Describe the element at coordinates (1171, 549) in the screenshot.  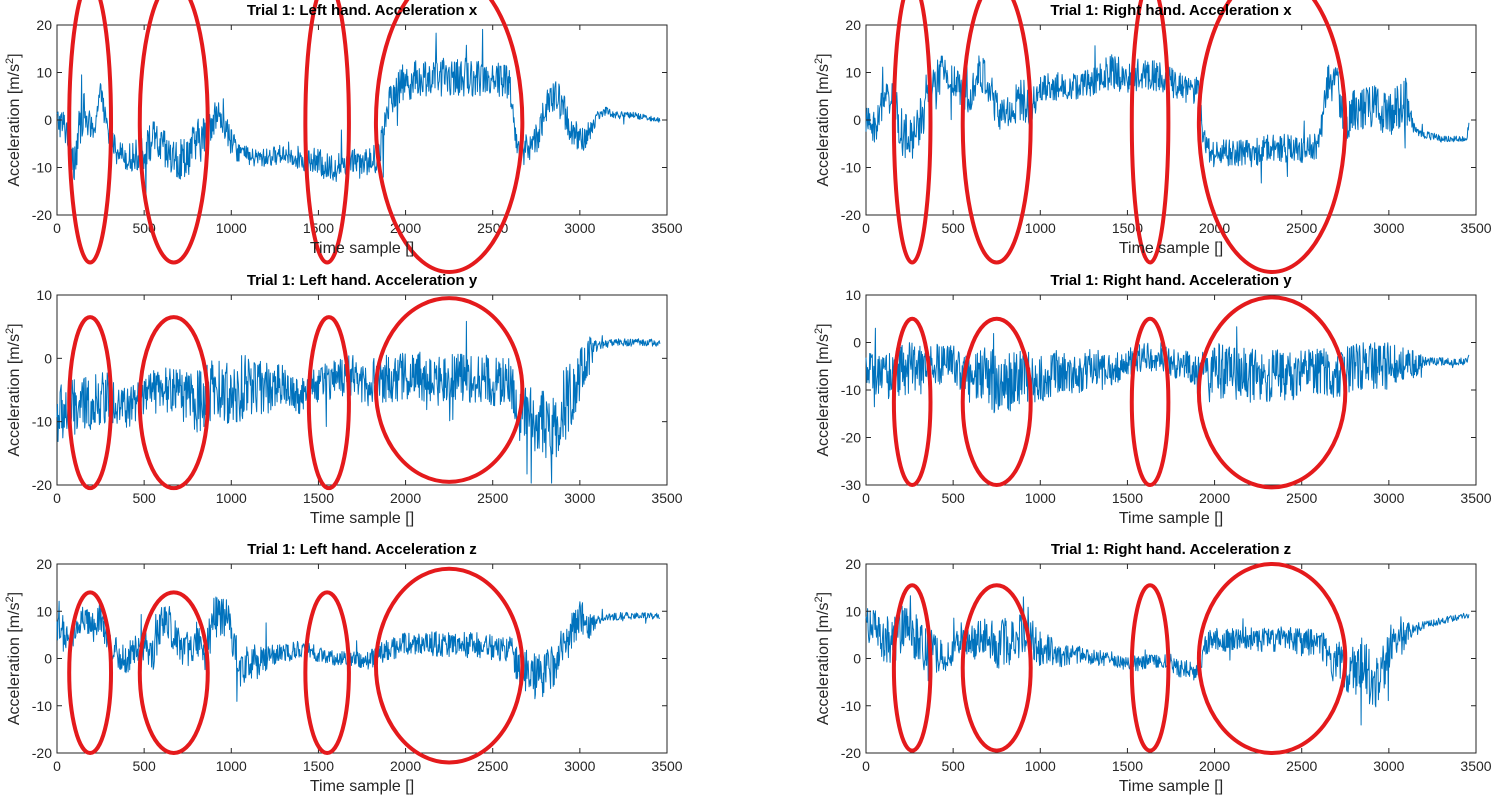
I see `chart-title-right-z: Trial 1: Right hand. Acceleration z` at that location.